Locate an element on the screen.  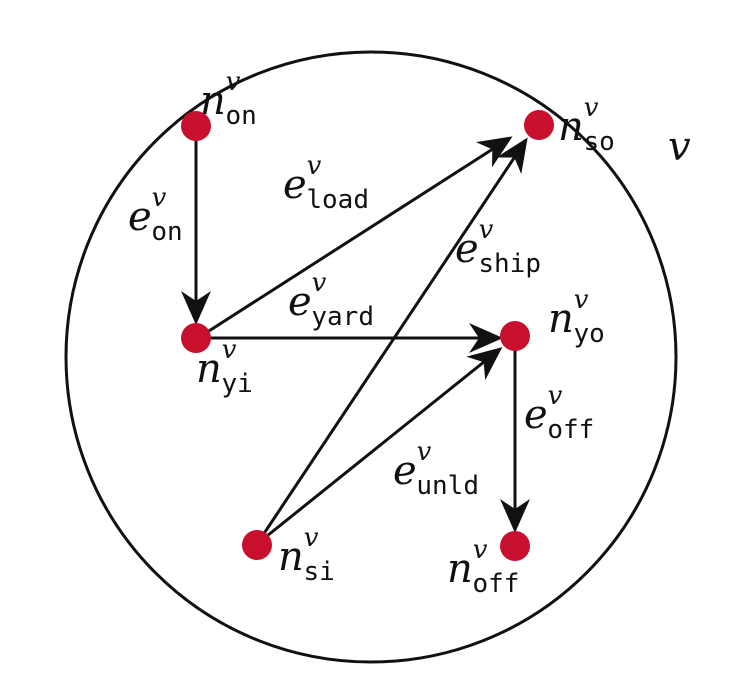
edge-label-load: ev load is located at coordinates (326, 183).